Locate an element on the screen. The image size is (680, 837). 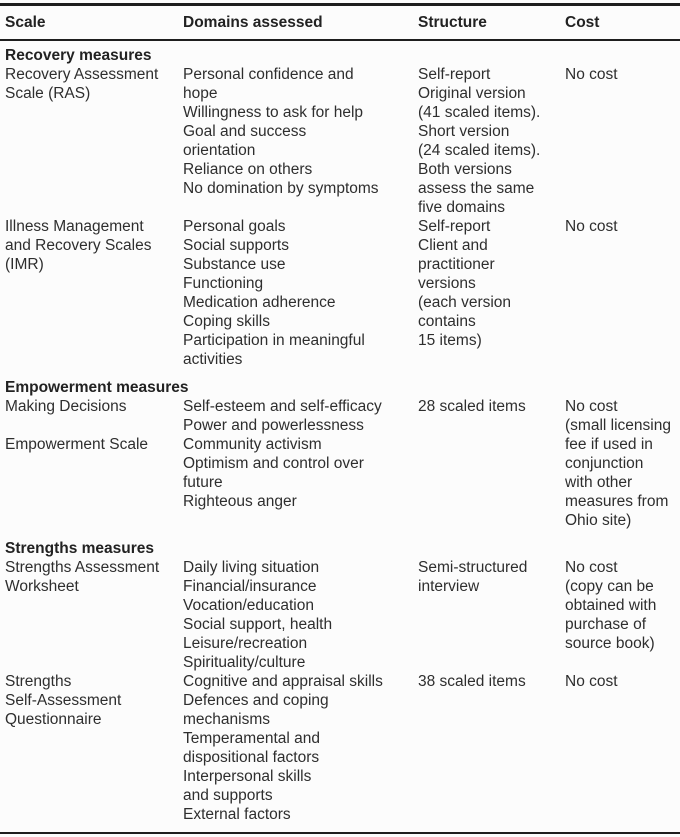
scale-cell: Strengths Assessment Worksheet is located at coordinates (82, 577).